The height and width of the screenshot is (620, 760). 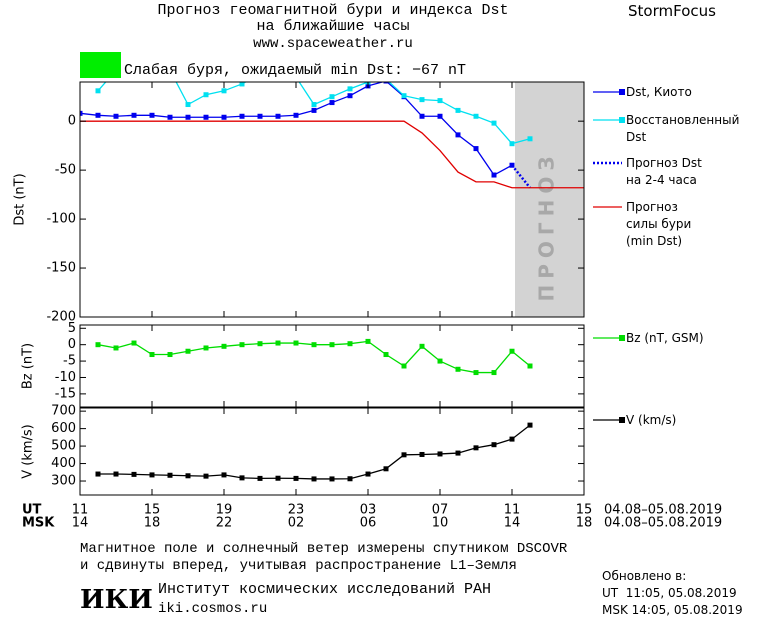 What do you see at coordinates (28, 451) in the screenshot?
I see `y-axis-label: V (km/s)` at bounding box center [28, 451].